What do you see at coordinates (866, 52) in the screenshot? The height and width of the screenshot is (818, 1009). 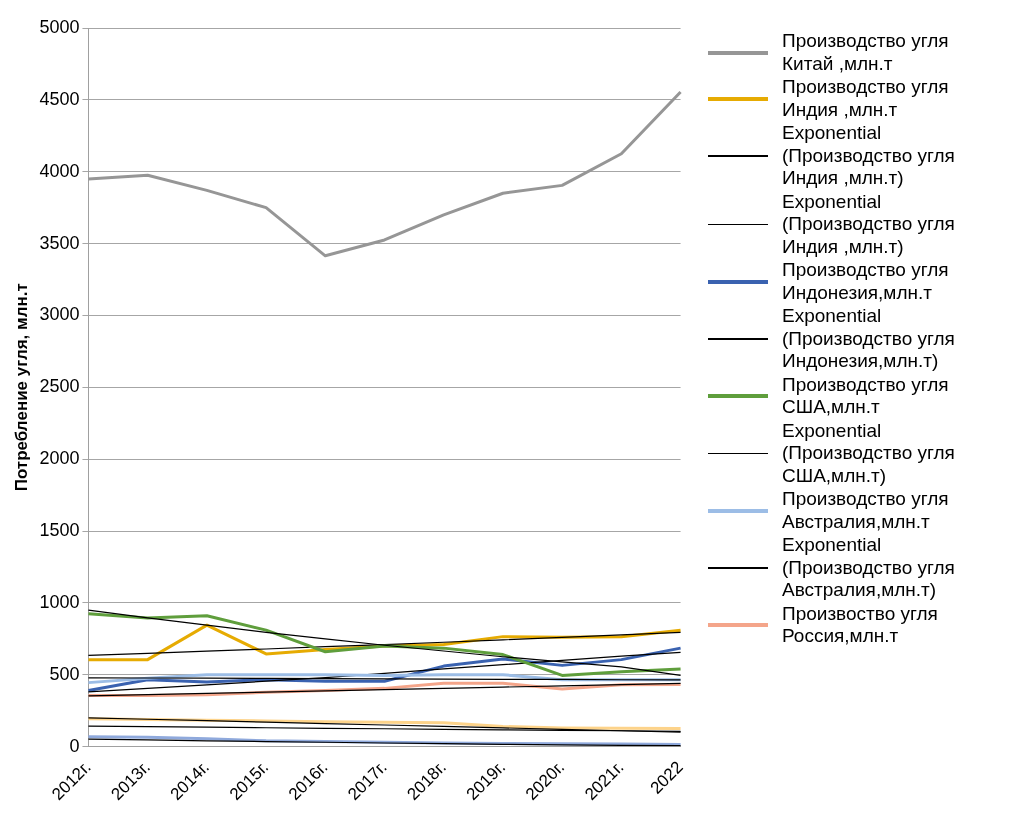 I see `legend-label: Производство угля Китай ,млн.т` at bounding box center [866, 52].